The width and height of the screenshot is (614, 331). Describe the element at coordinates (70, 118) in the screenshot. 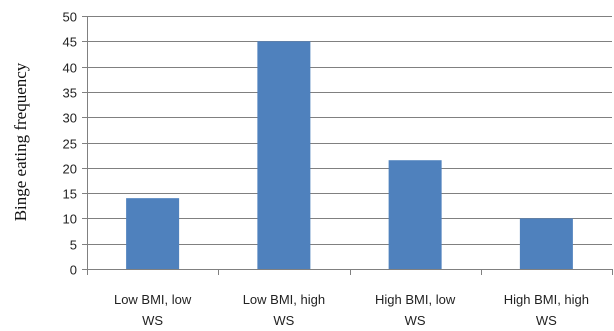

I see `y-tick-label: 30` at that location.